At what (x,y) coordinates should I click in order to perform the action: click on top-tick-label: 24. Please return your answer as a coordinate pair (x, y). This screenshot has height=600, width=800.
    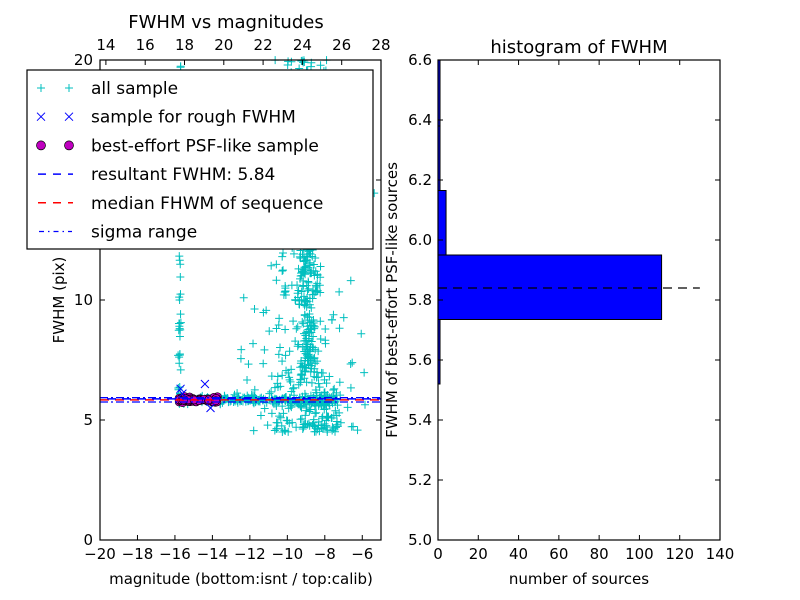
    Looking at the image, I should click on (302, 45).